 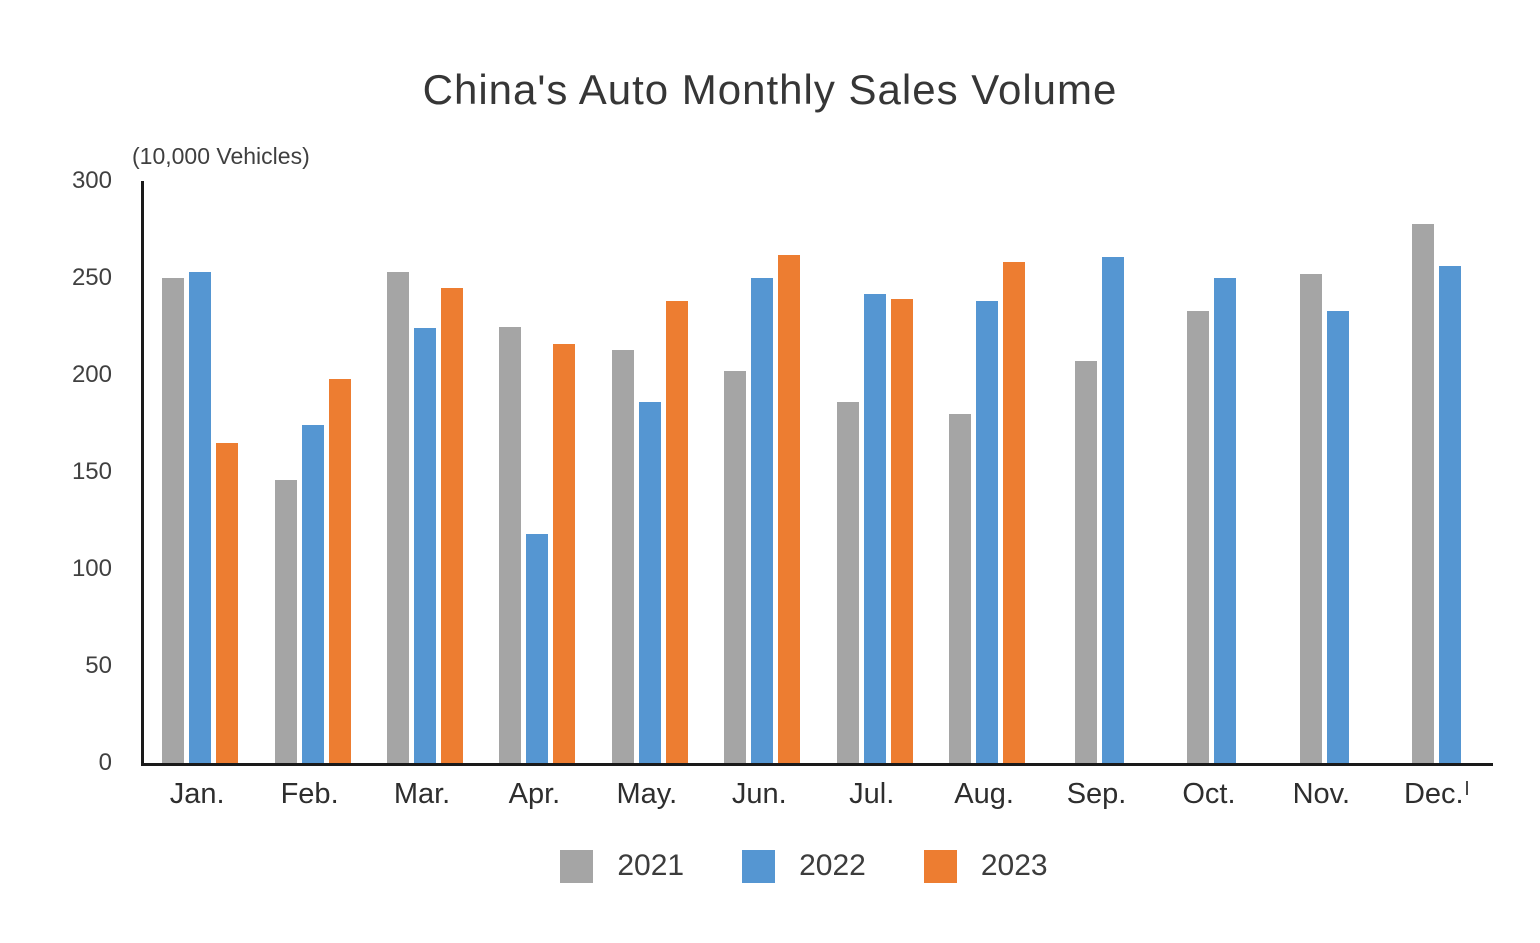 What do you see at coordinates (984, 794) in the screenshot?
I see `x-label-aug: Aug.` at bounding box center [984, 794].